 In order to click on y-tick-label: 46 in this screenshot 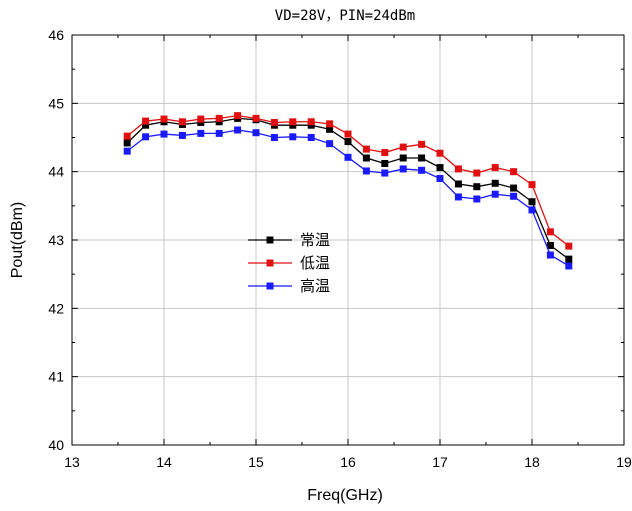, I will do `click(56, 35)`.